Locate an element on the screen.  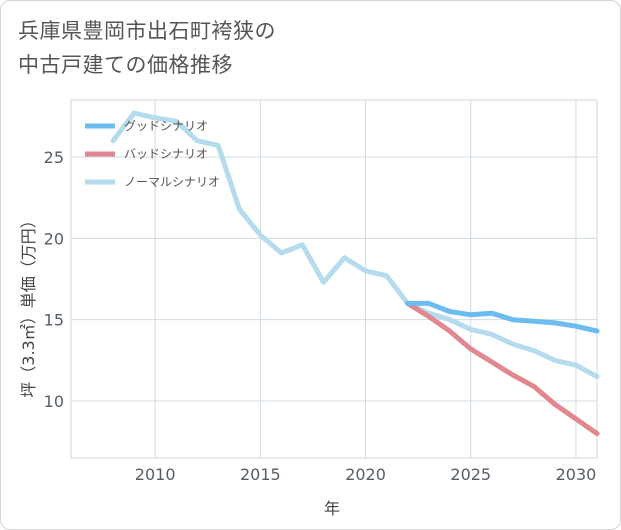
legend-label-1: グッドシナリオ is located at coordinates (166, 126).